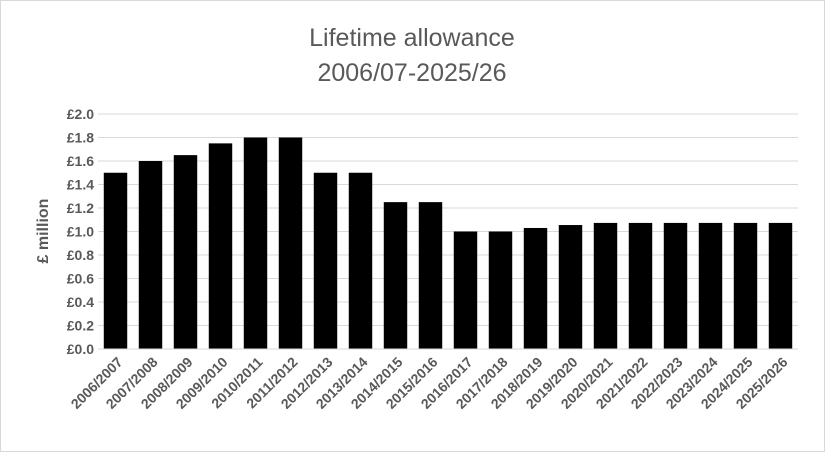  I want to click on y-axis-label: £ million, so click(43, 231).